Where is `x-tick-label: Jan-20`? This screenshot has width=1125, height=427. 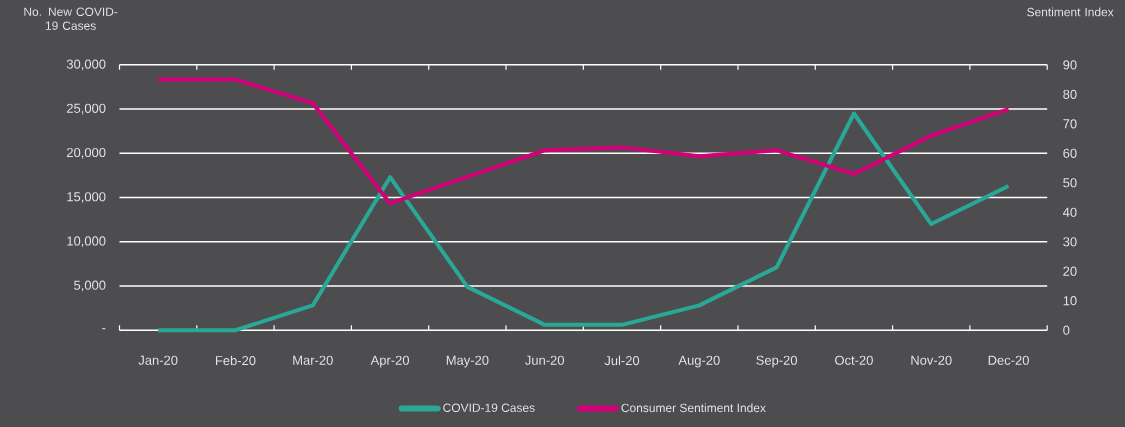
x-tick-label: Jan-20 is located at coordinates (158, 360).